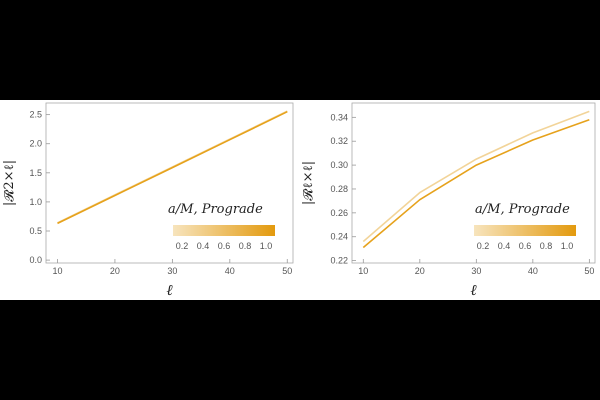 The height and width of the screenshot is (400, 600). I want to click on y-tick-label: 0.32, so click(339, 141).